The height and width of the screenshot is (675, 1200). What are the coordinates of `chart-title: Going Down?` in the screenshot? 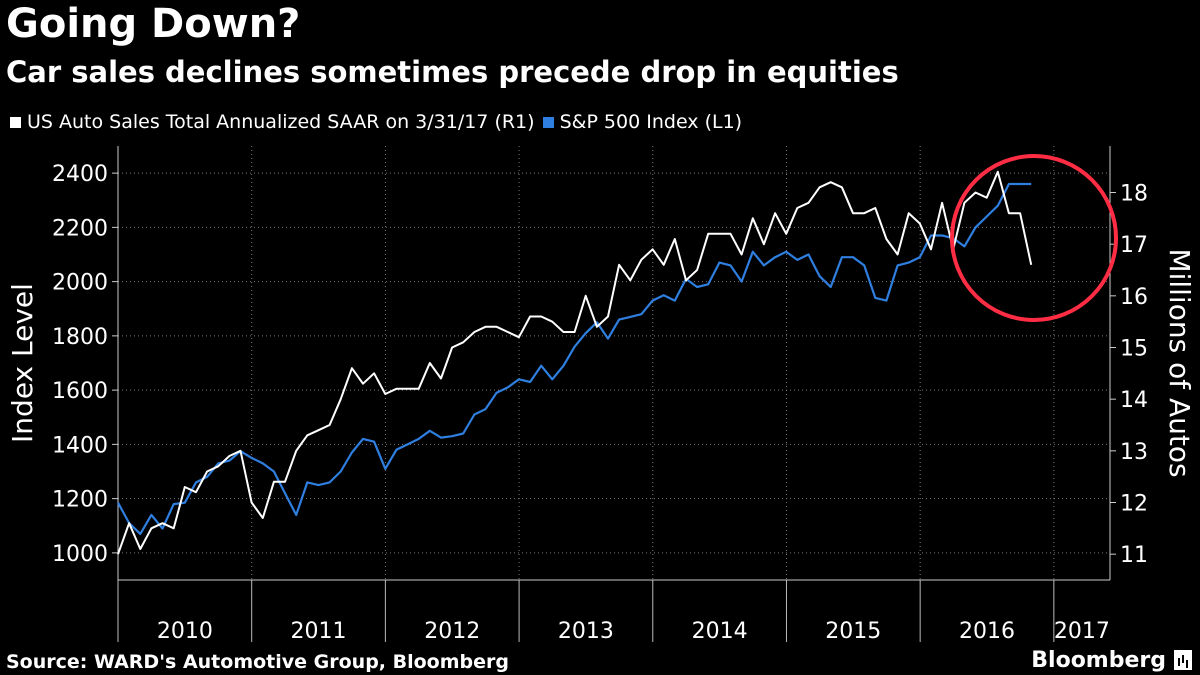 It's located at (153, 24).